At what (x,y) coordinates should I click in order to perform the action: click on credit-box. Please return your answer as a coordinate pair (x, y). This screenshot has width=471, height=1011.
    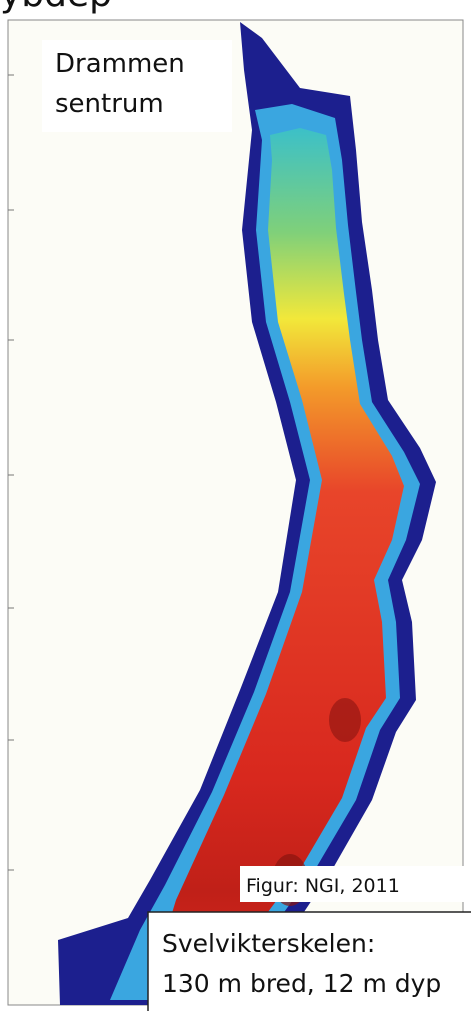
    Looking at the image, I should click on (354, 884).